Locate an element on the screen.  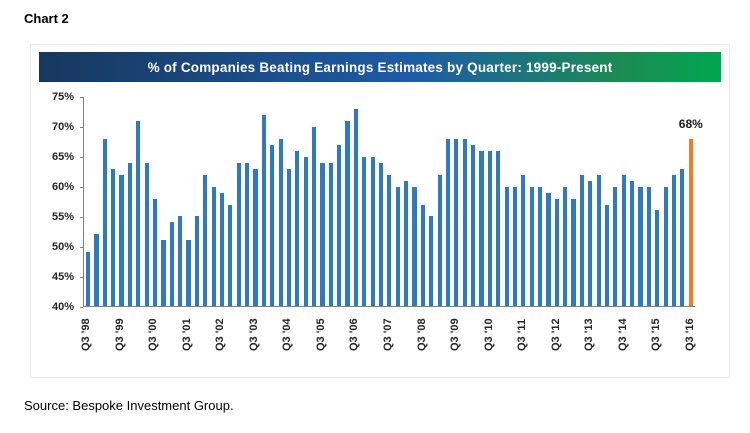
y-axis: 40% 45% 50% 55% 60% 65% 70% 75% is located at coordinates (61, 202).